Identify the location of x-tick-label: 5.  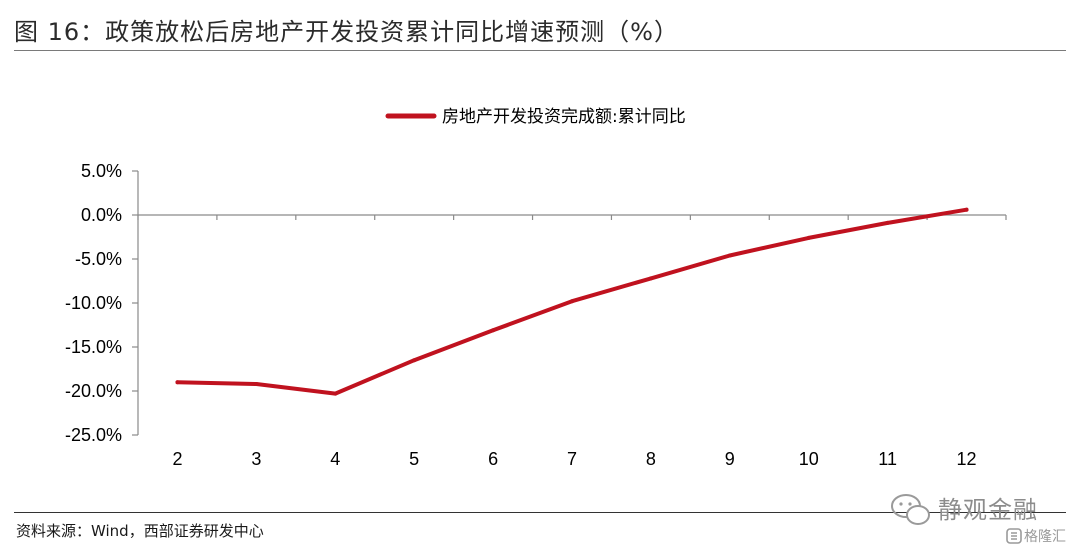
(414, 459).